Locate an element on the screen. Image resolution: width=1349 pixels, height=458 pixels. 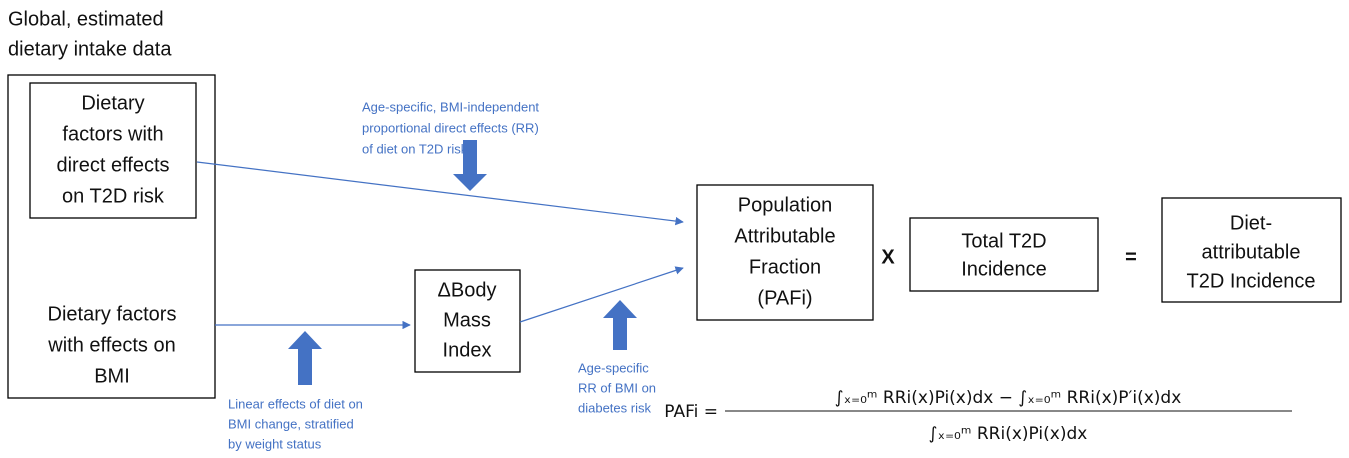
box-label: attributable is located at coordinates (1251, 252).